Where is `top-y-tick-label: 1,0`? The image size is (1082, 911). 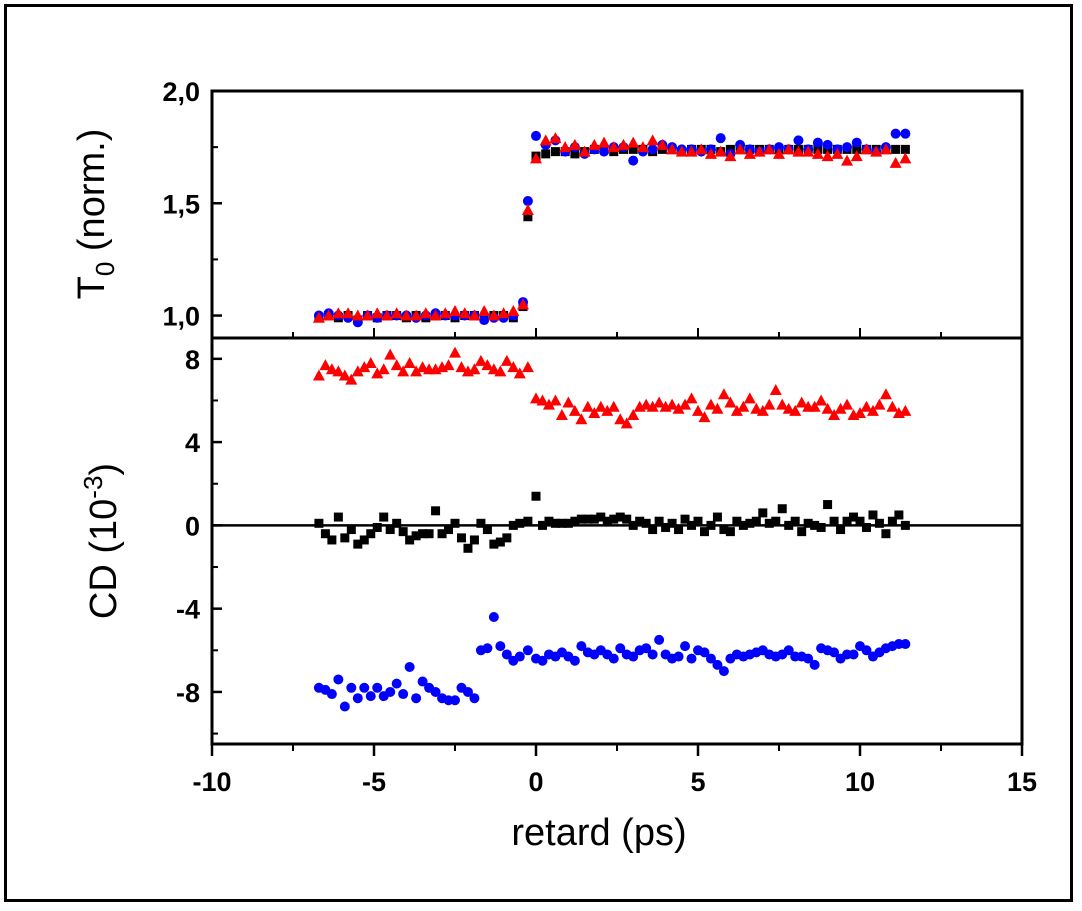
top-y-tick-label: 1,0 is located at coordinates (181, 317).